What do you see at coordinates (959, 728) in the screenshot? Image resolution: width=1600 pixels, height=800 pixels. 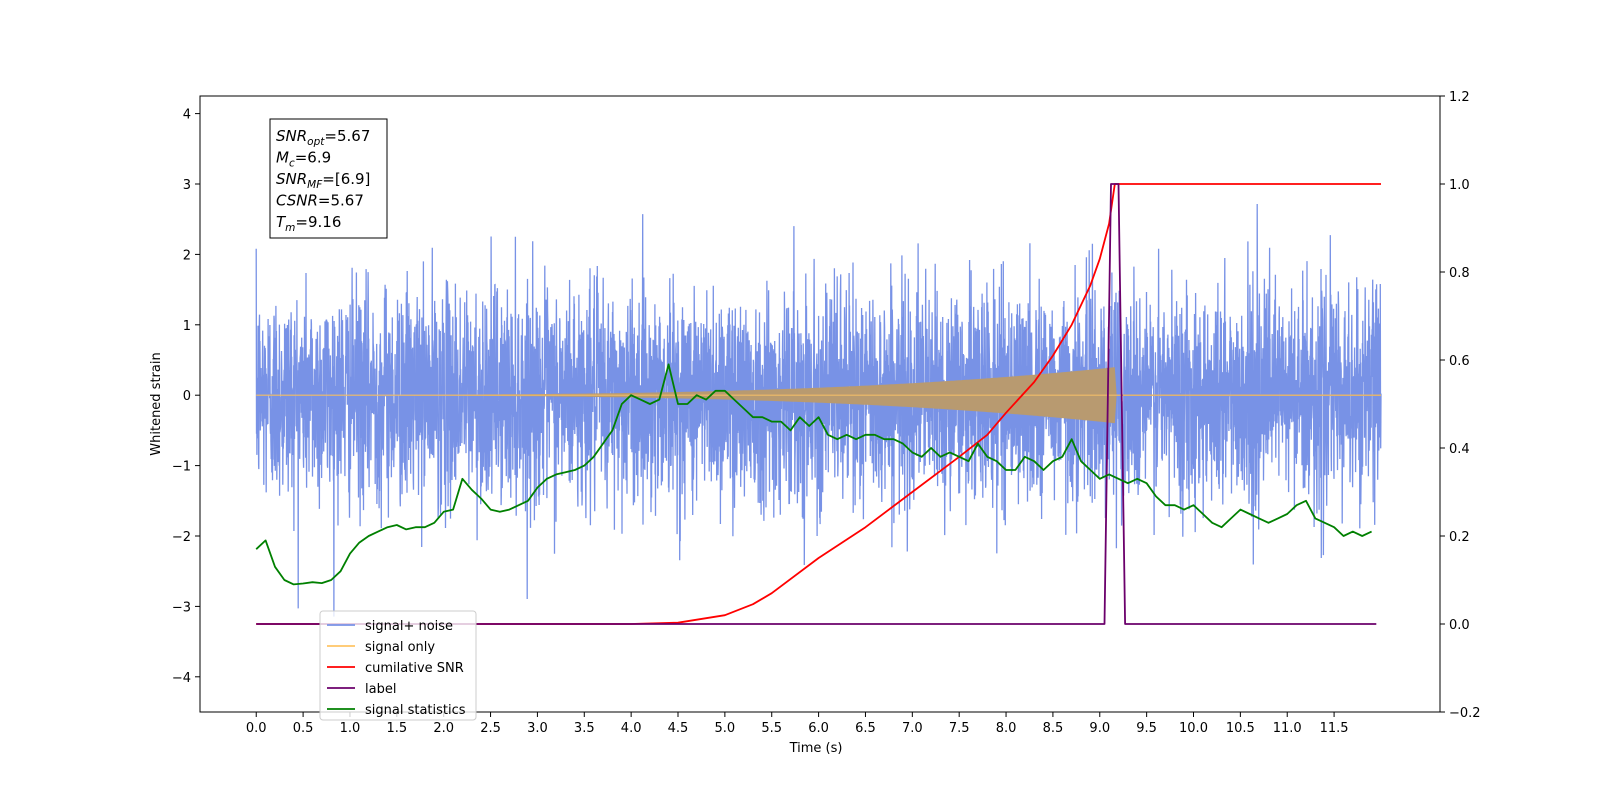 I see `x-tick-label: 7.5` at bounding box center [959, 728].